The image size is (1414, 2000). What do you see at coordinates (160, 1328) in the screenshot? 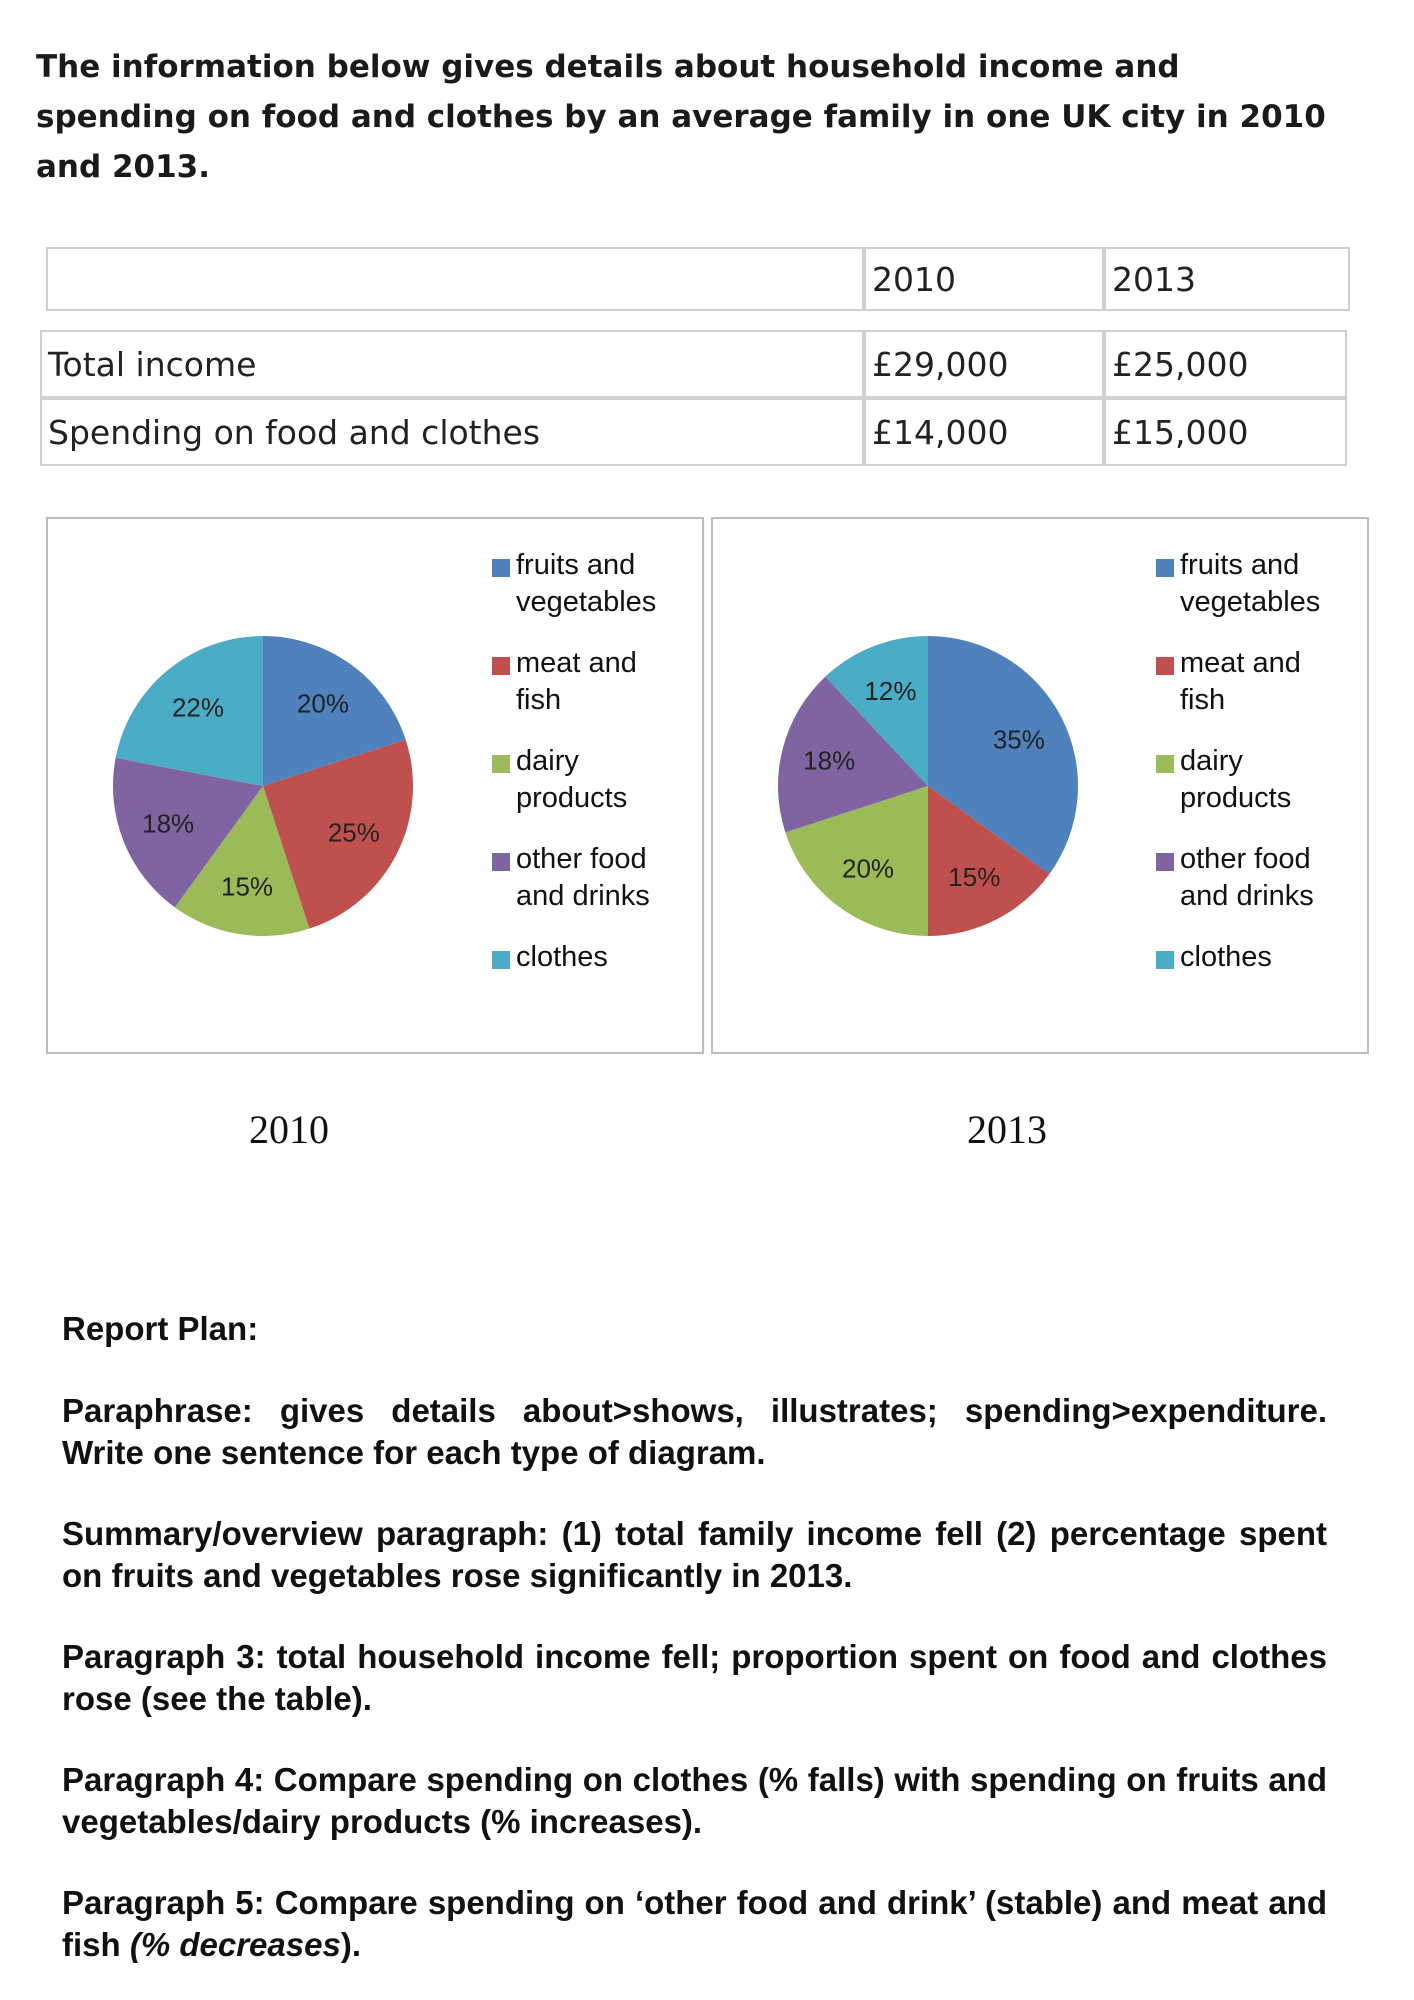
I see `report-heading: Report Plan:` at bounding box center [160, 1328].